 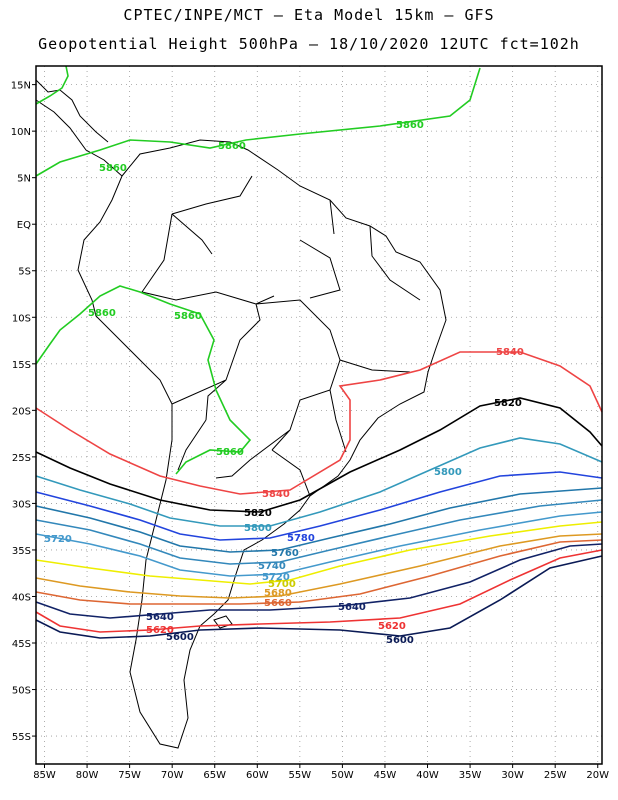 I want to click on longitude-label: 65W, so click(x=214, y=775).